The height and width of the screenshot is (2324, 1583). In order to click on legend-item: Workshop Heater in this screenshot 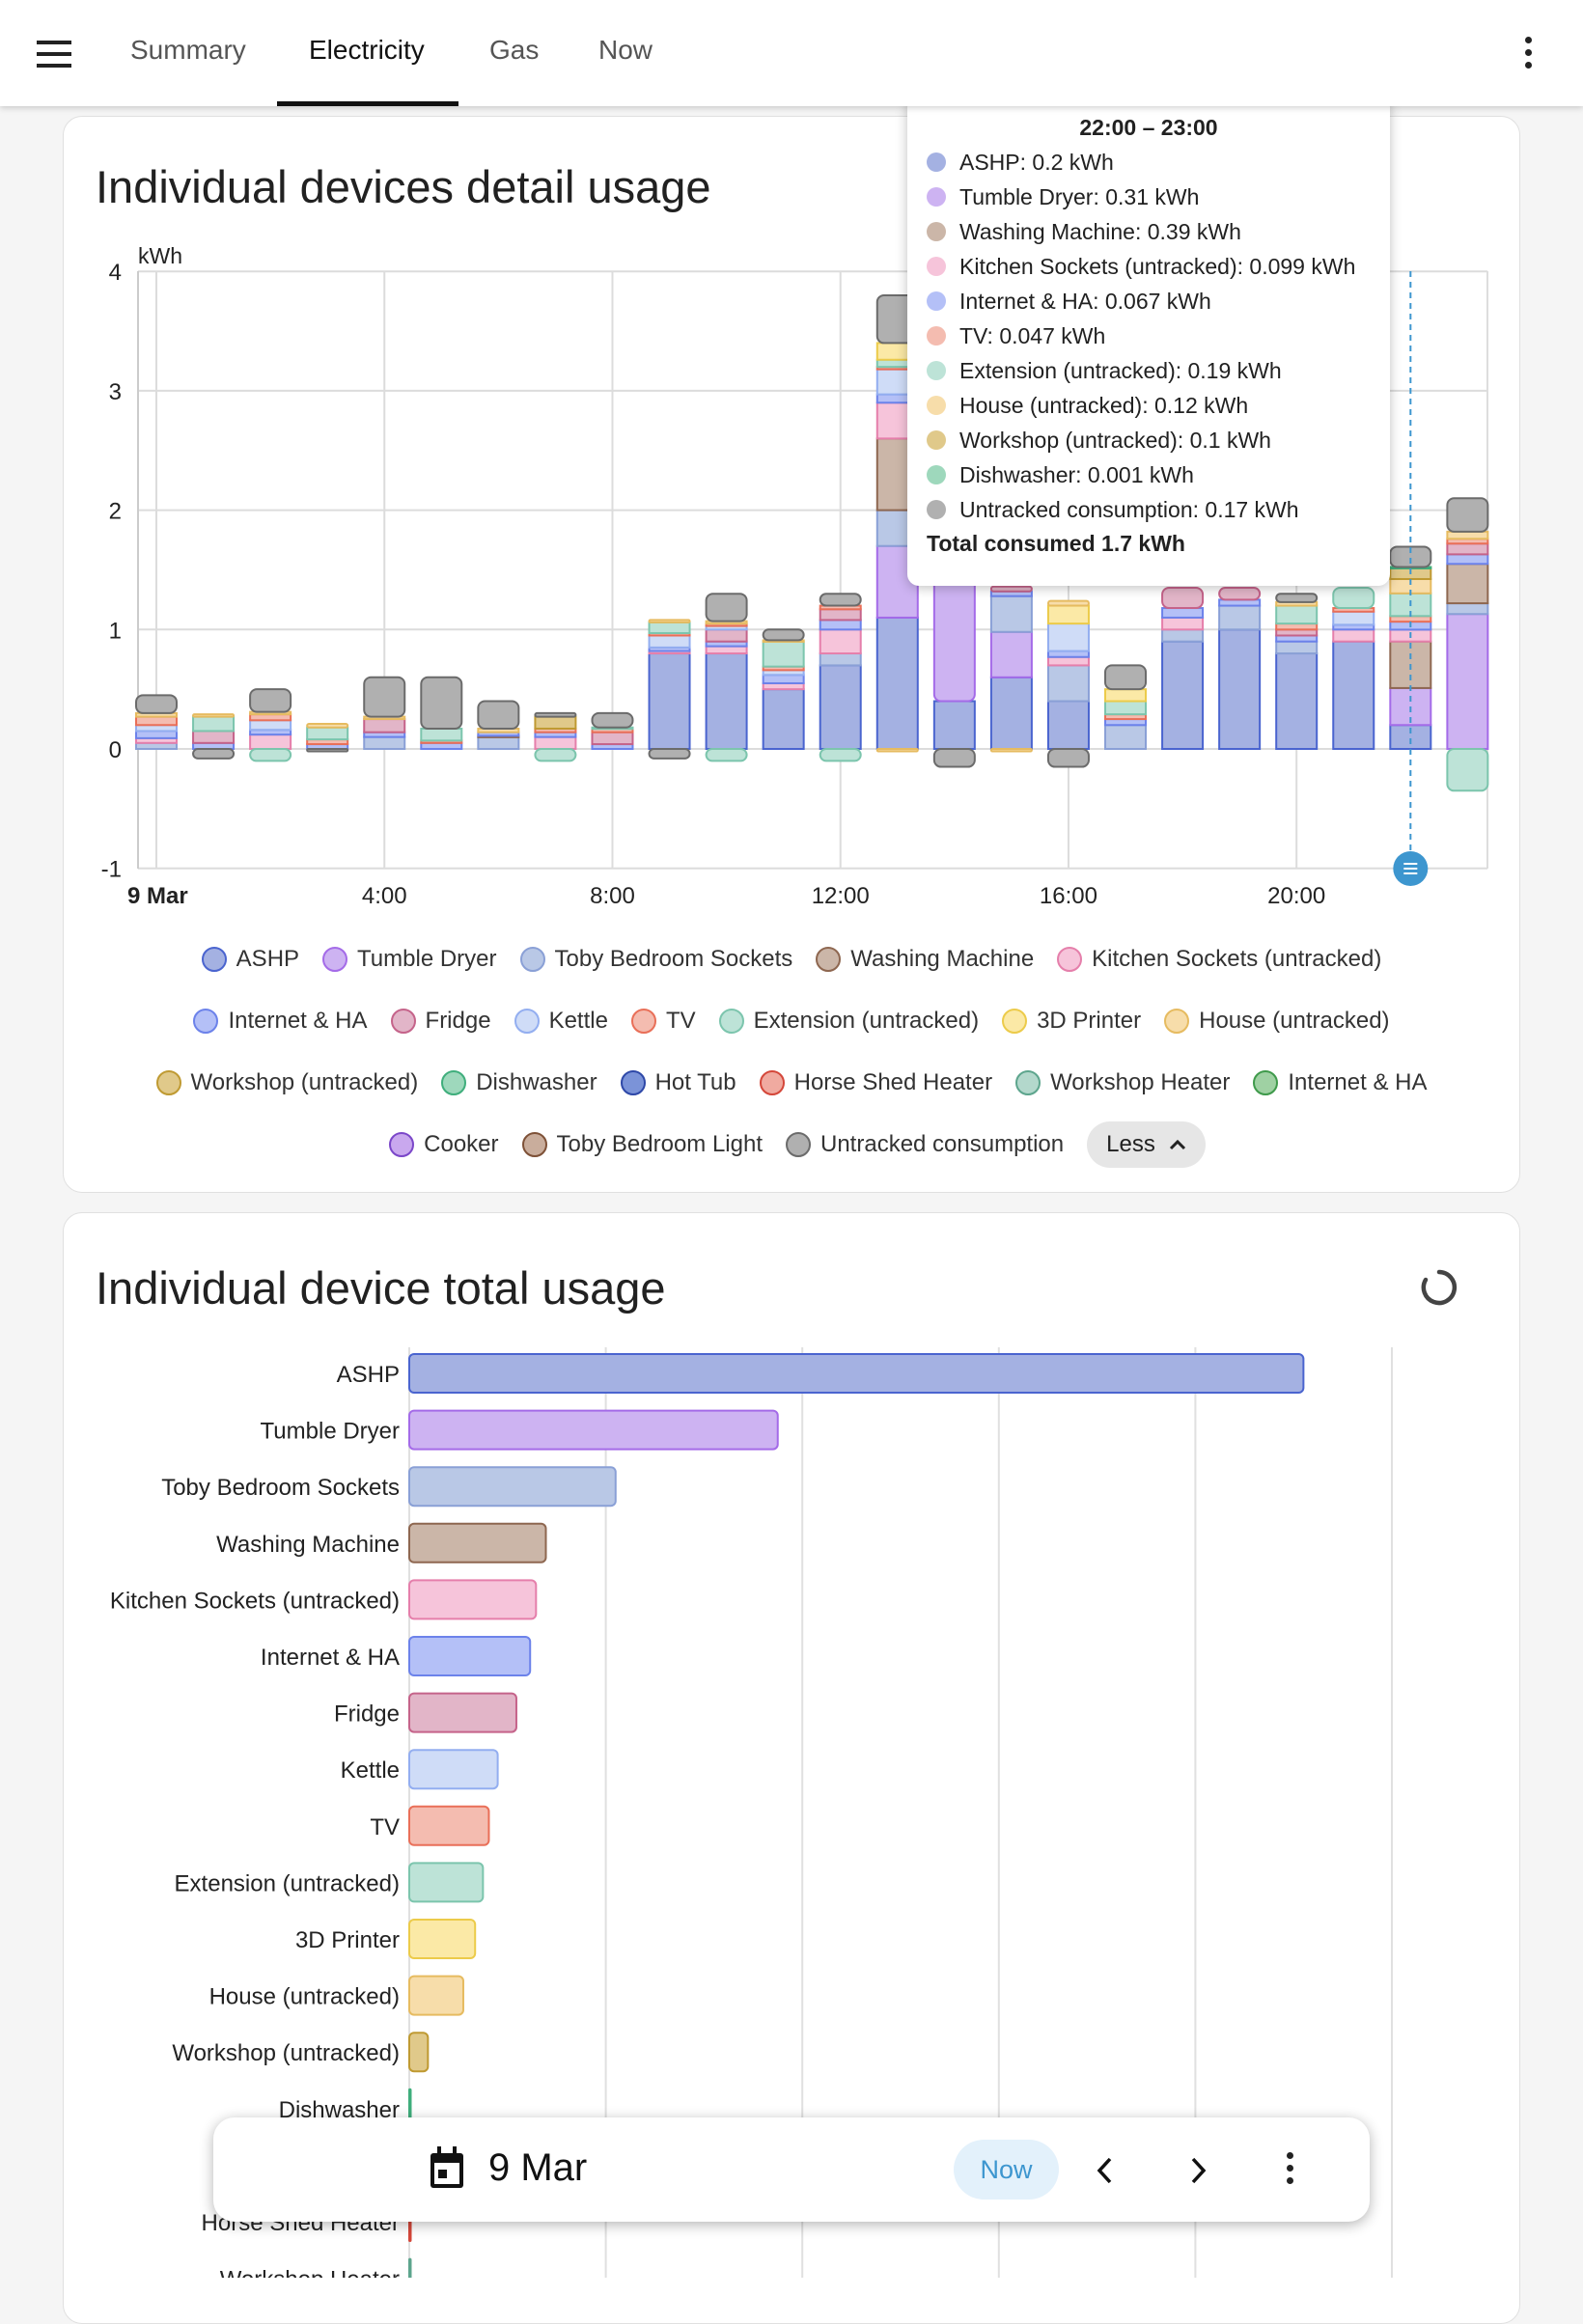, I will do `click(1122, 1082)`.